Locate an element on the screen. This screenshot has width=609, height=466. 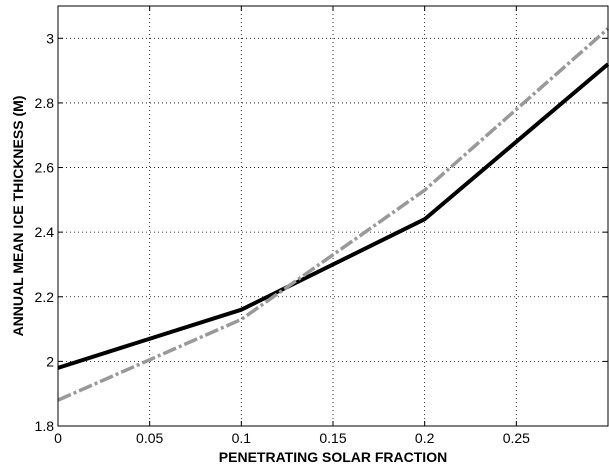
y-tick-label: 2 is located at coordinates (50, 361).